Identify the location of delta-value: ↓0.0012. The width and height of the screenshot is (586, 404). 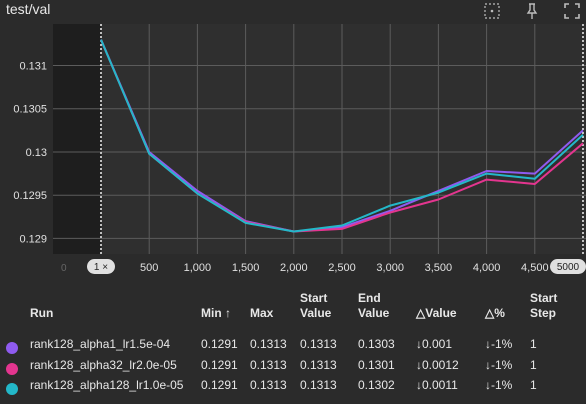
(437, 365).